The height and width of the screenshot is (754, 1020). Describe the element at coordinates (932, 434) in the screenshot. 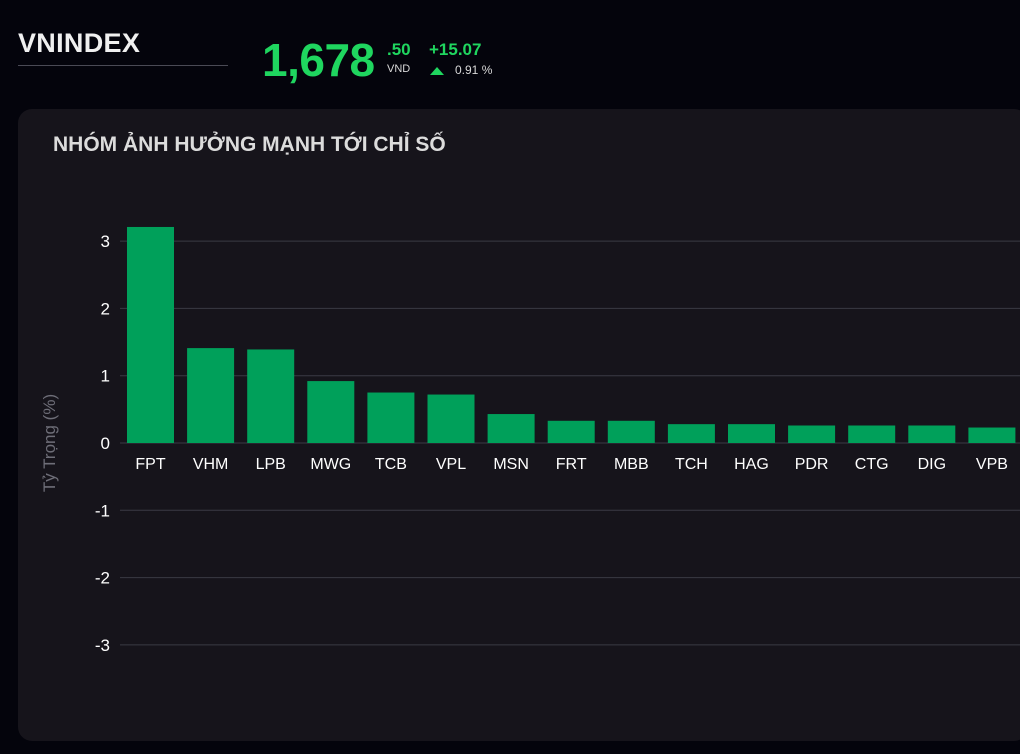

I see `bar-dig` at that location.